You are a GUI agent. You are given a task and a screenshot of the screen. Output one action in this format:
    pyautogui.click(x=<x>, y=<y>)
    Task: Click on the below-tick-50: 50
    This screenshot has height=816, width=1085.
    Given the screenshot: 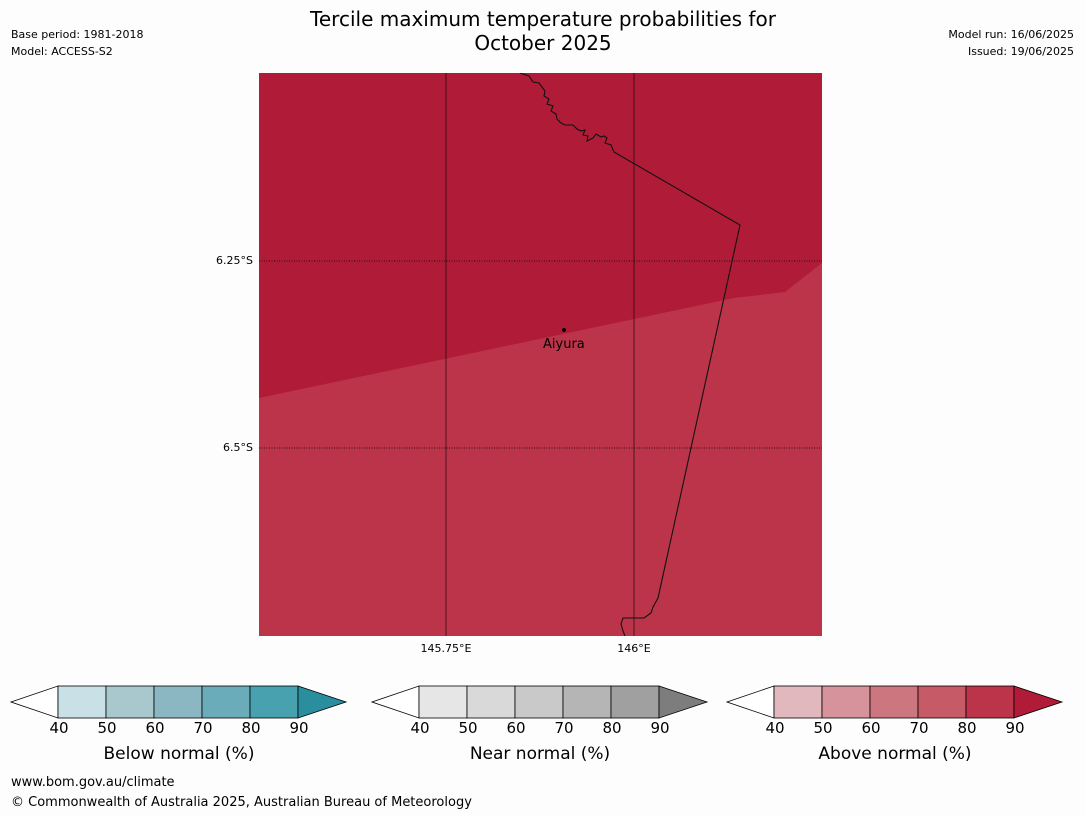 What is the action you would take?
    pyautogui.click(x=107, y=728)
    